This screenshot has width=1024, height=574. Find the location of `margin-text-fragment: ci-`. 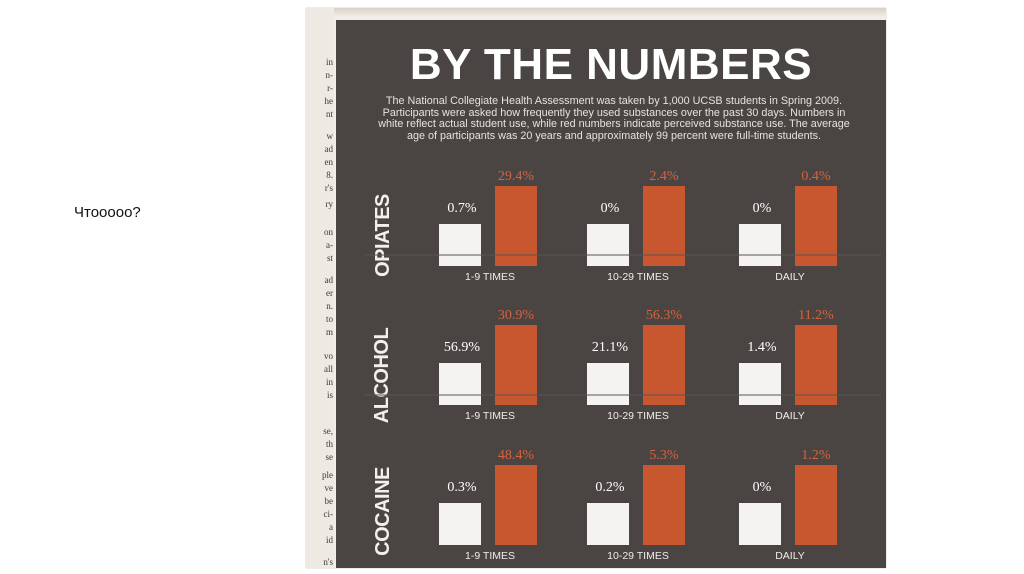

margin-text-fragment: ci- is located at coordinates (328, 514).